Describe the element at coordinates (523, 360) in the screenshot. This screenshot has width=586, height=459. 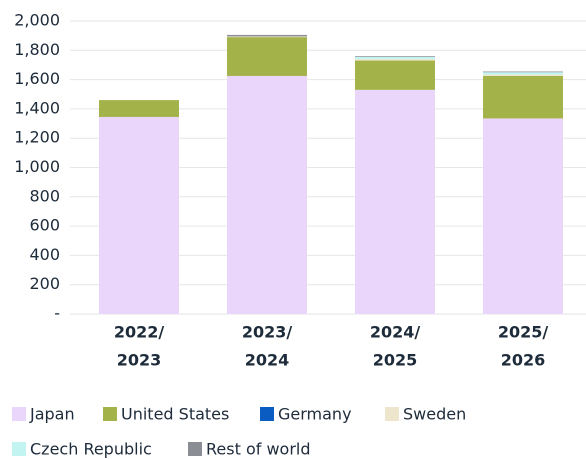
I see `x-tick-label: 2026` at that location.